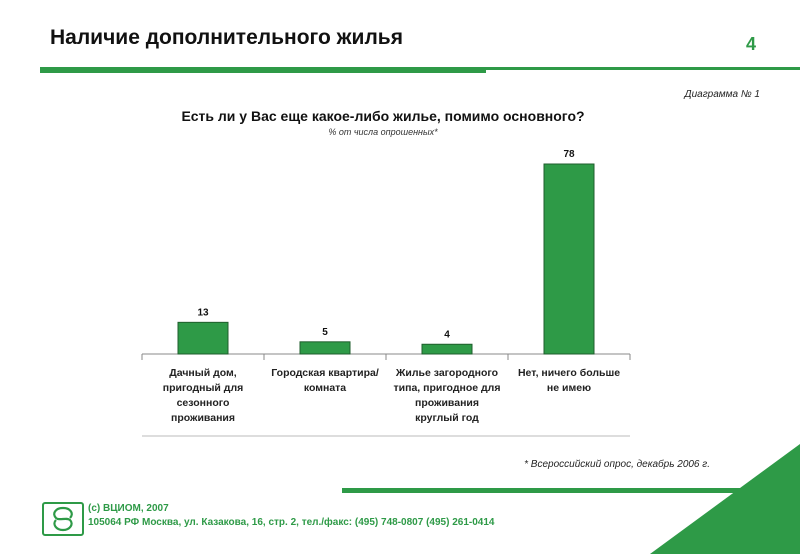  Describe the element at coordinates (383, 132) in the screenshot. I see `chart-subtitle: % от числа опрошенных*` at that location.